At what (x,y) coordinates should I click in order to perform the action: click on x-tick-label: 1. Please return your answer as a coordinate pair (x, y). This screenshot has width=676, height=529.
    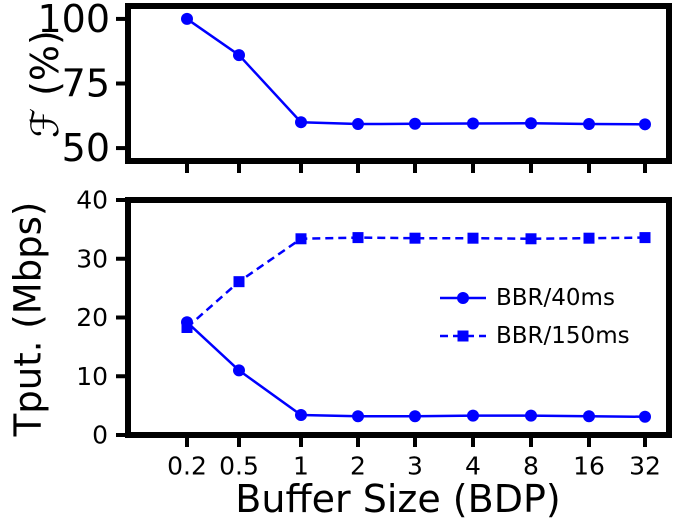
    Looking at the image, I should click on (301, 466).